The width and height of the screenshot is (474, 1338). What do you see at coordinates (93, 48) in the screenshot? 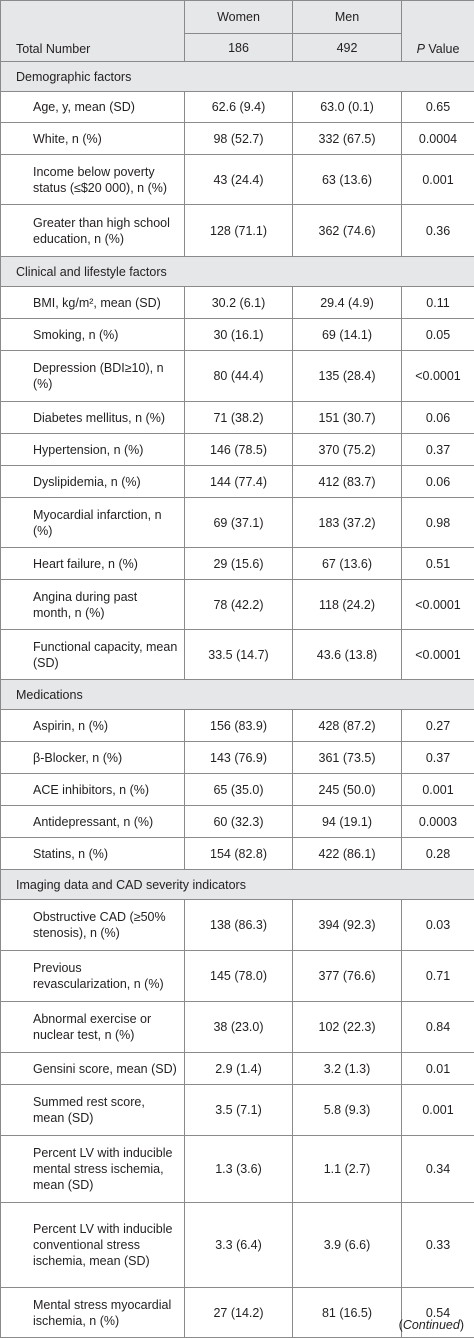
I see `header-total-number: Total Number` at bounding box center [93, 48].